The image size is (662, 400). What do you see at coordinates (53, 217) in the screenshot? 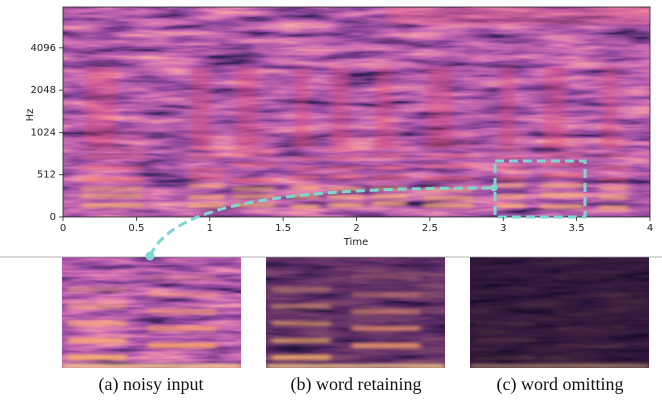
I see `y-tick-label: 0` at bounding box center [53, 217].